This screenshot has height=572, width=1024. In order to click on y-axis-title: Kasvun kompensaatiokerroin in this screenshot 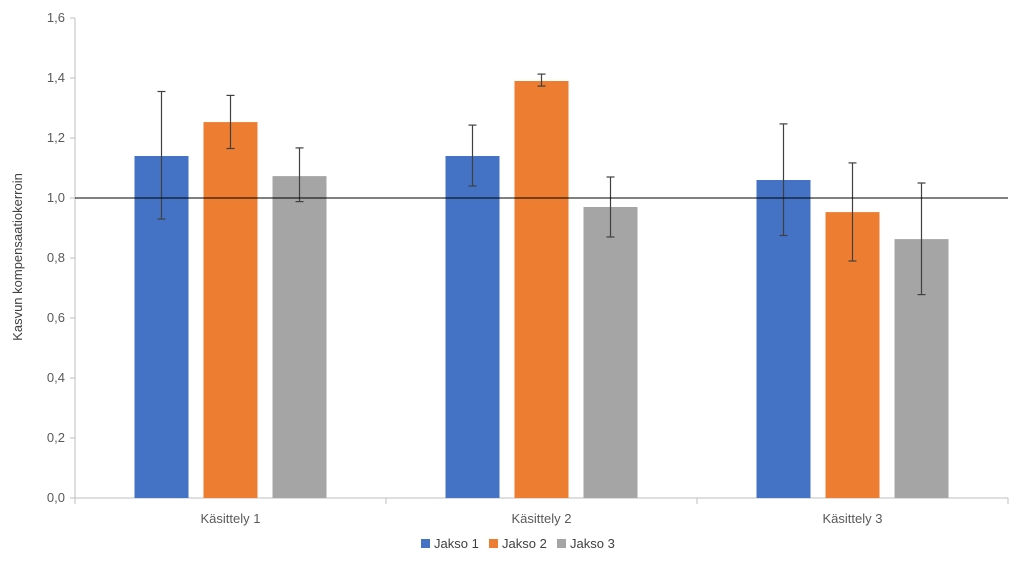, I will do `click(17, 257)`.